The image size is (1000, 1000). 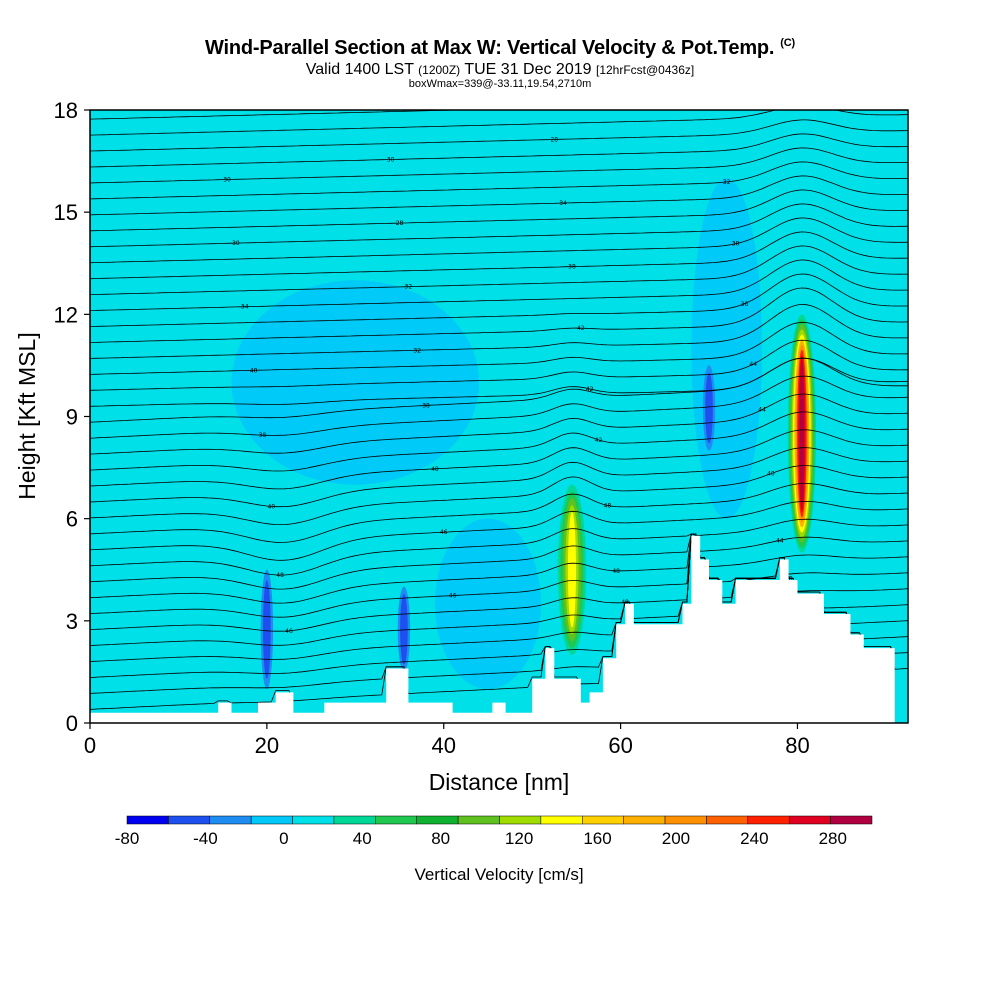 I want to click on colorbar-tick-label: 160, so click(x=597, y=838).